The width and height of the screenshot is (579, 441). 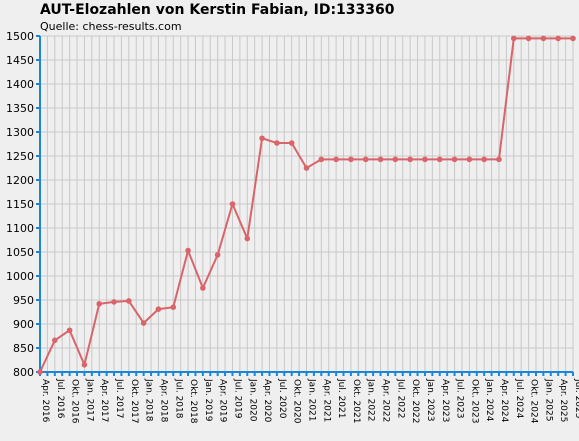 What do you see at coordinates (149, 400) in the screenshot?
I see `x-tick-label: Jan. 2018` at bounding box center [149, 400].